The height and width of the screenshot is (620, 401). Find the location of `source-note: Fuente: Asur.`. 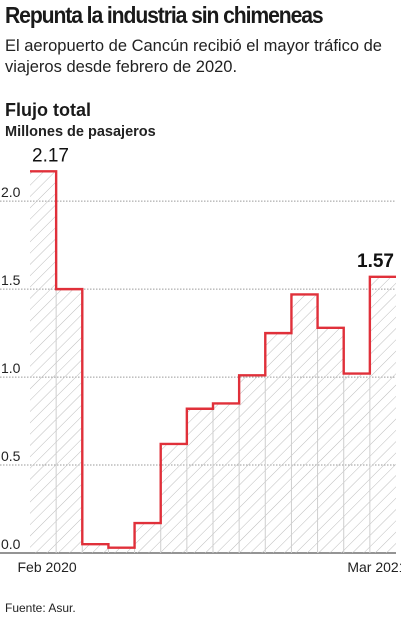

source-note: Fuente: Asur. is located at coordinates (40, 608).